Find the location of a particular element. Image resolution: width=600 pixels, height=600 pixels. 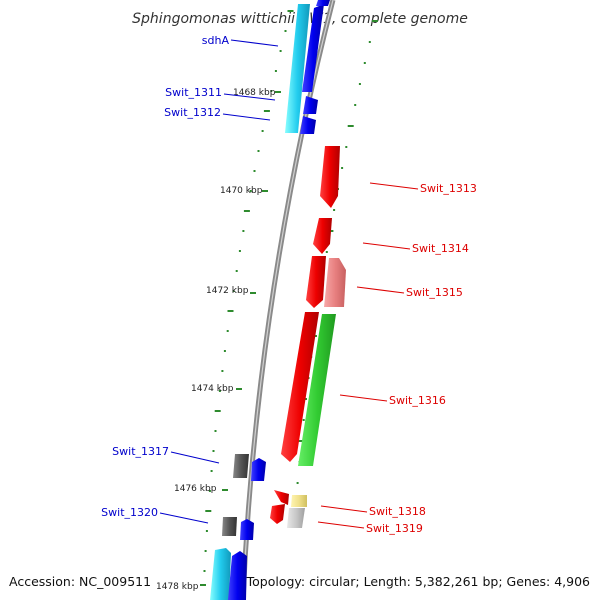

label-sdhA: sdhA is located at coordinates (216, 40).